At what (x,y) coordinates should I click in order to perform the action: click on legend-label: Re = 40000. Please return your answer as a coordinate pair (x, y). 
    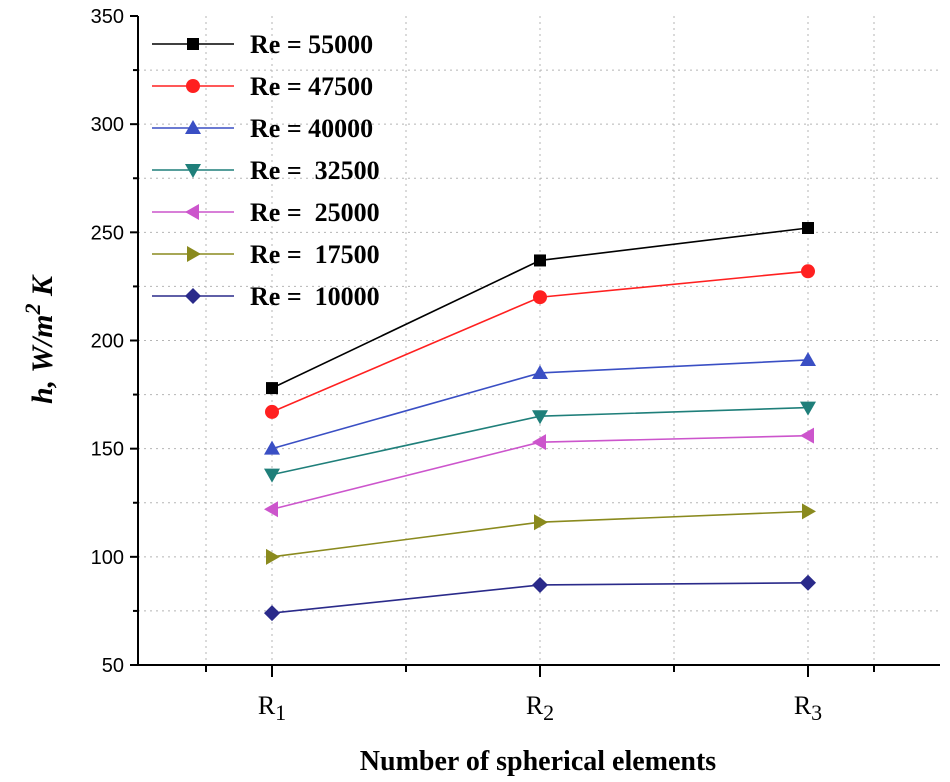
    Looking at the image, I should click on (311, 128).